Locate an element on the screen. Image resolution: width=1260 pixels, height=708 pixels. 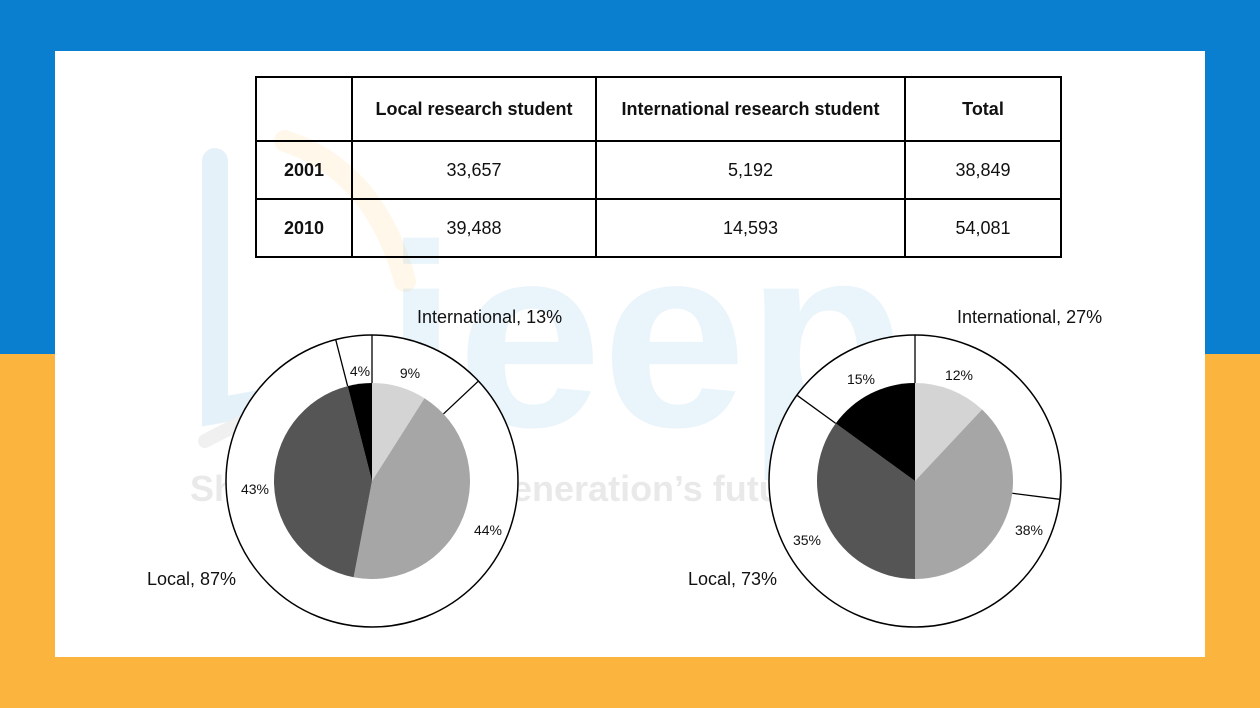
table-row: 2010 39,488 14,593 54,081 is located at coordinates (658, 228).